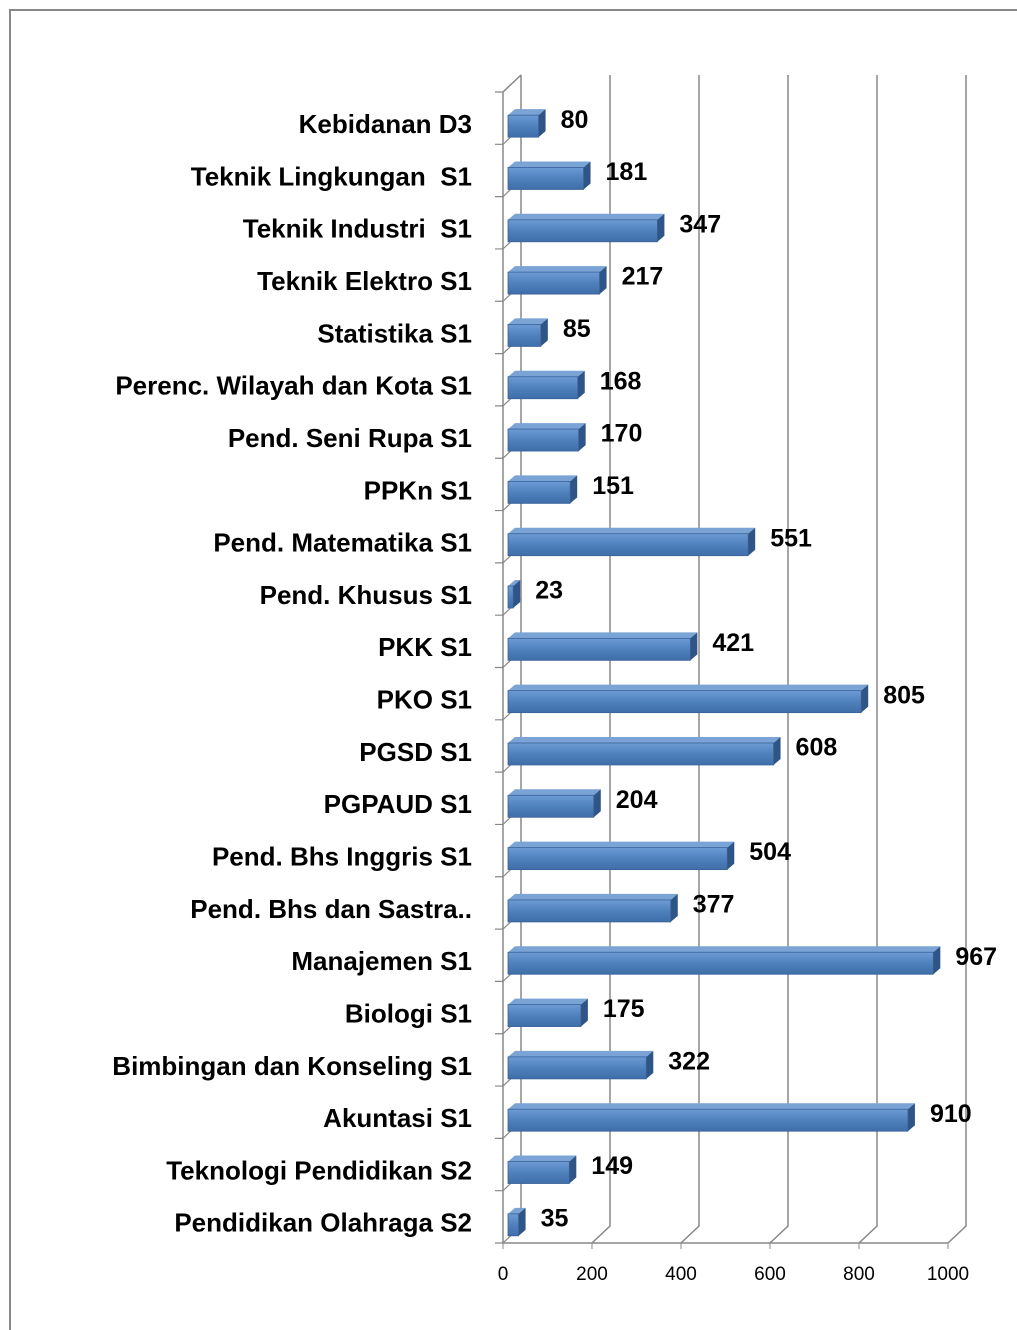 The width and height of the screenshot is (1017, 1330). What do you see at coordinates (612, 1166) in the screenshot?
I see `value-label: 149` at bounding box center [612, 1166].